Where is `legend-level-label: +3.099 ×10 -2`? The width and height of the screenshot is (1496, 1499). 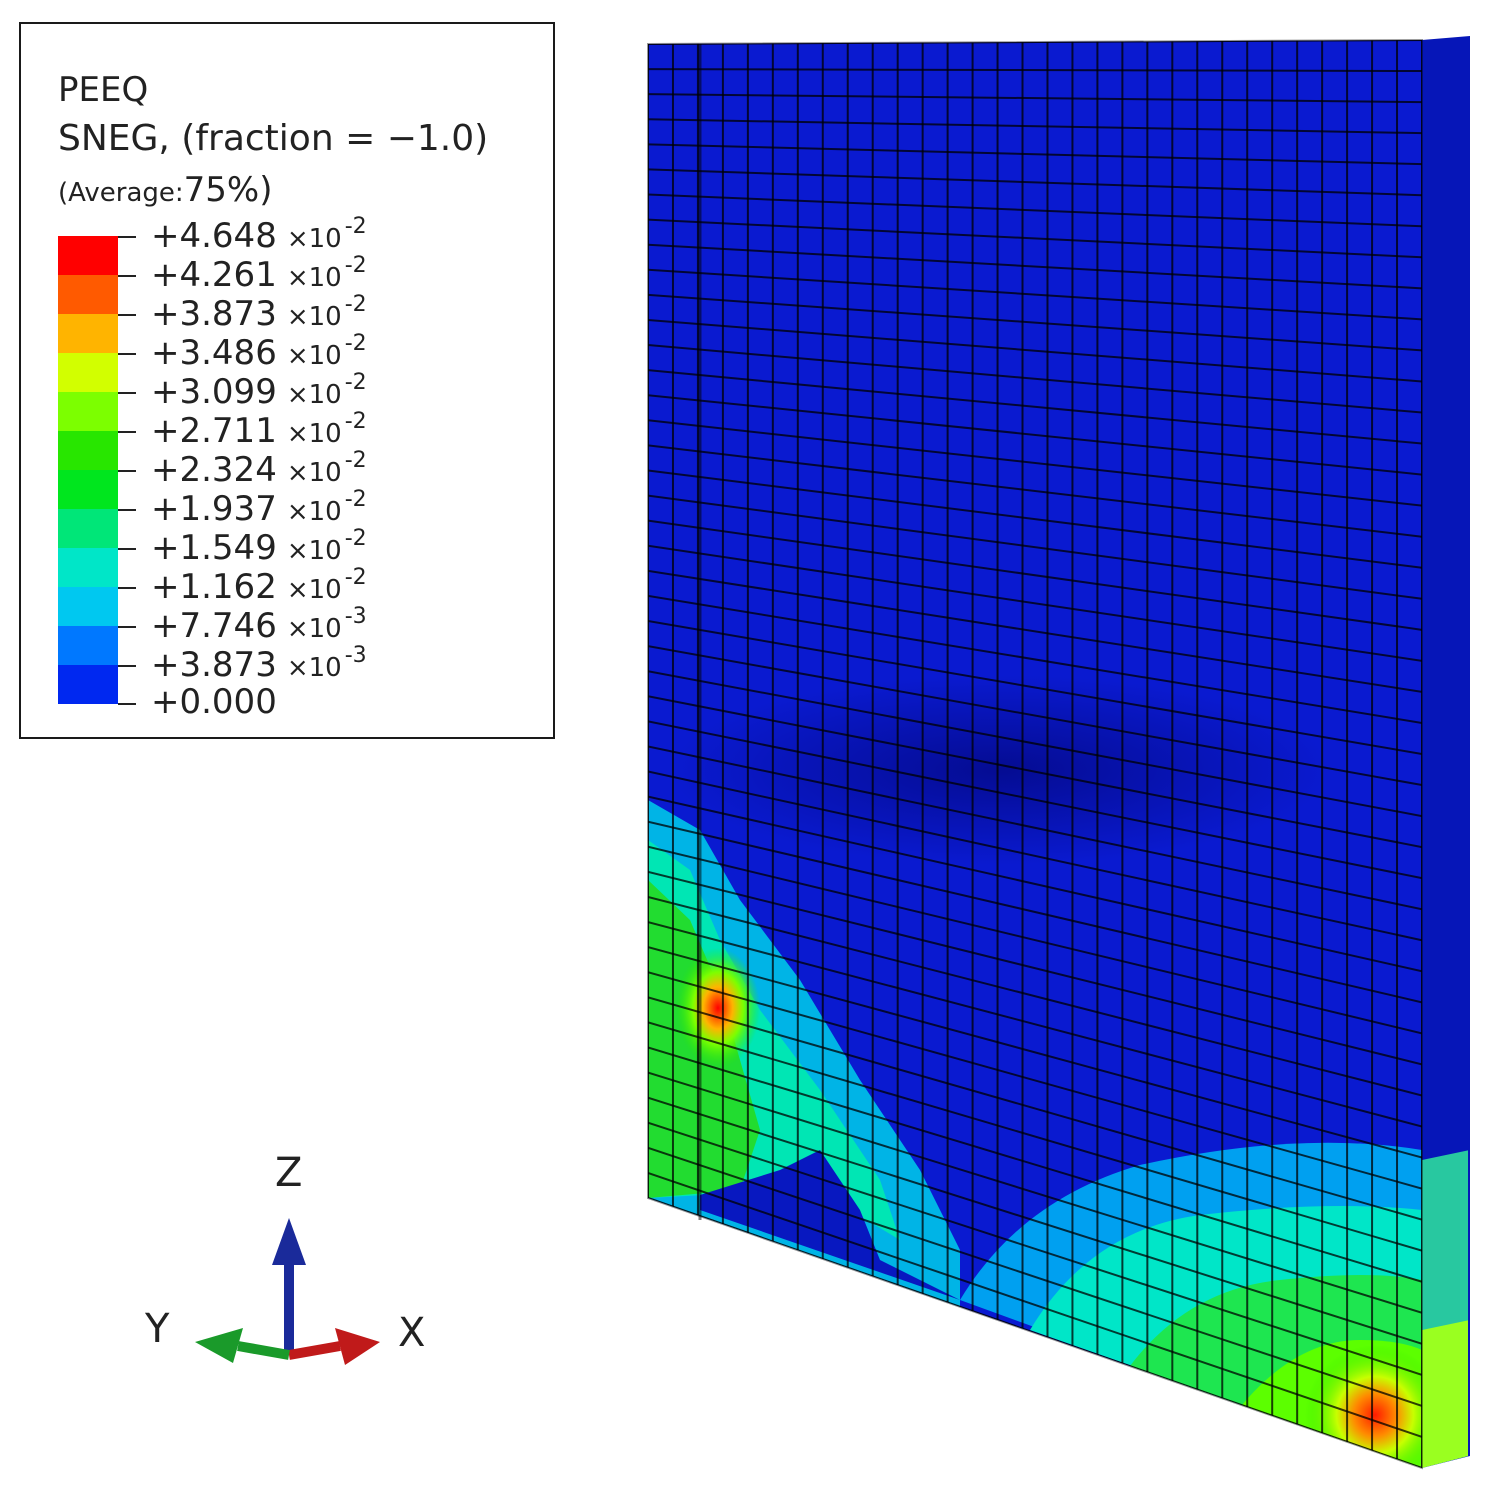 legend-level-label: +3.099 ×10 -2 is located at coordinates (259, 391).